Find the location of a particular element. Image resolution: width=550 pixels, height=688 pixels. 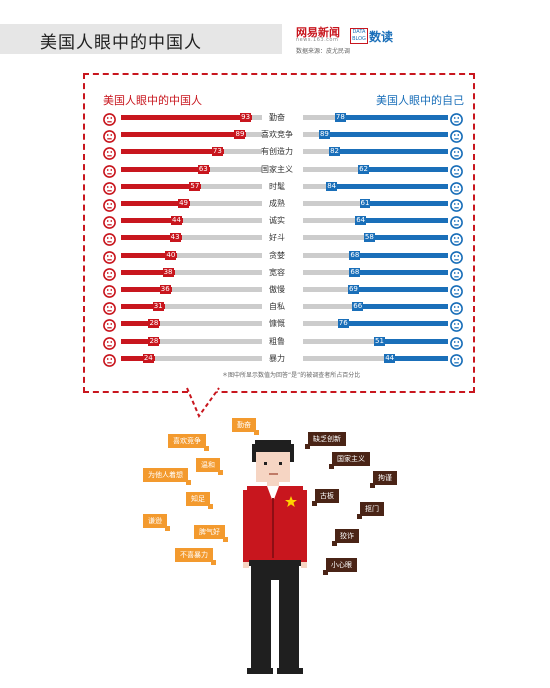

right-bar-value: 69 is located at coordinates (353, 289).